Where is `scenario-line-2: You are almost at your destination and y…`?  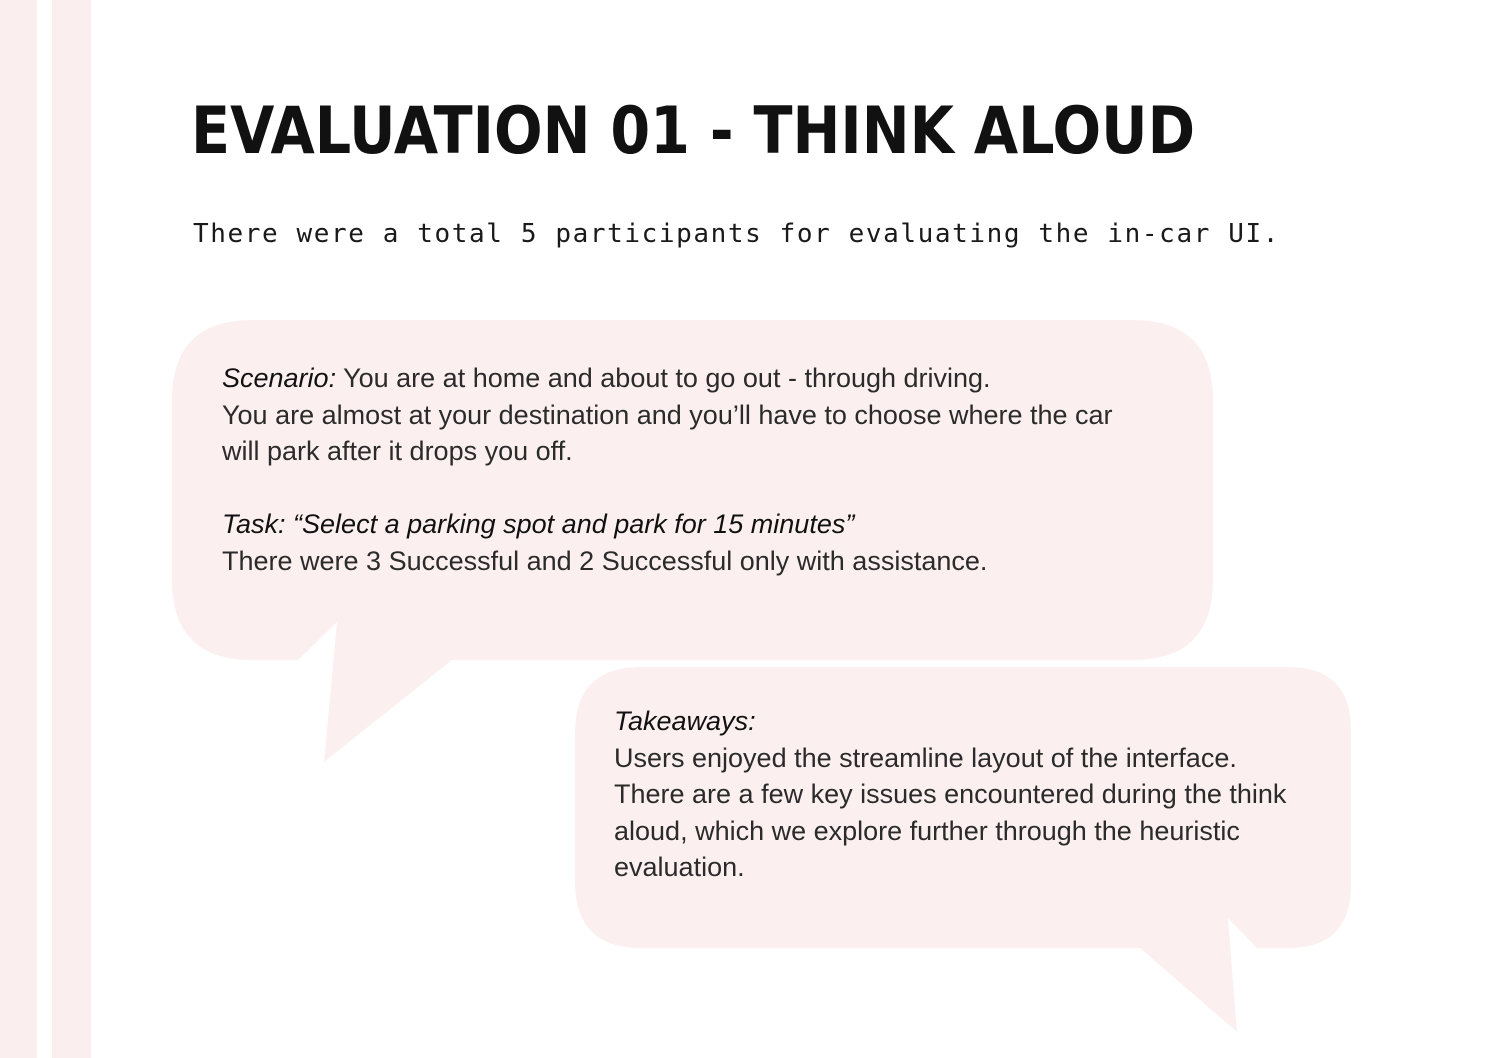 scenario-line-2: You are almost at your destination and y… is located at coordinates (667, 414).